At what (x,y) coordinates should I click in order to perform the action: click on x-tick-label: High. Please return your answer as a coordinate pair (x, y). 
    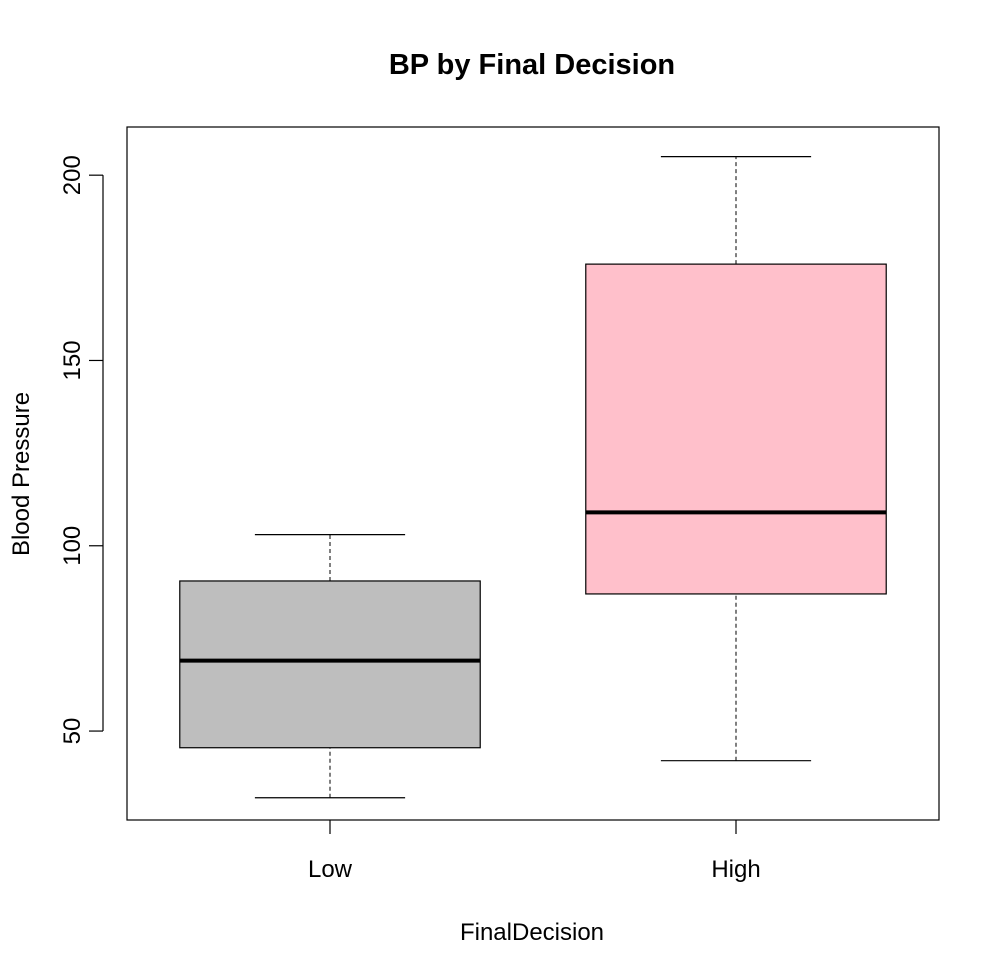
    Looking at the image, I should click on (735, 869).